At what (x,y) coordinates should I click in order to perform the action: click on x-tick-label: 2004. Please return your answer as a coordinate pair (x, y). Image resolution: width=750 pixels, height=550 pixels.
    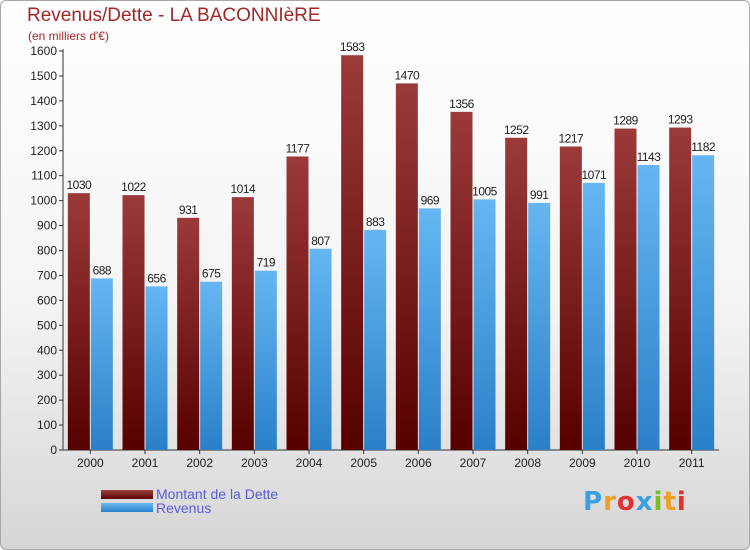
    Looking at the image, I should click on (309, 463).